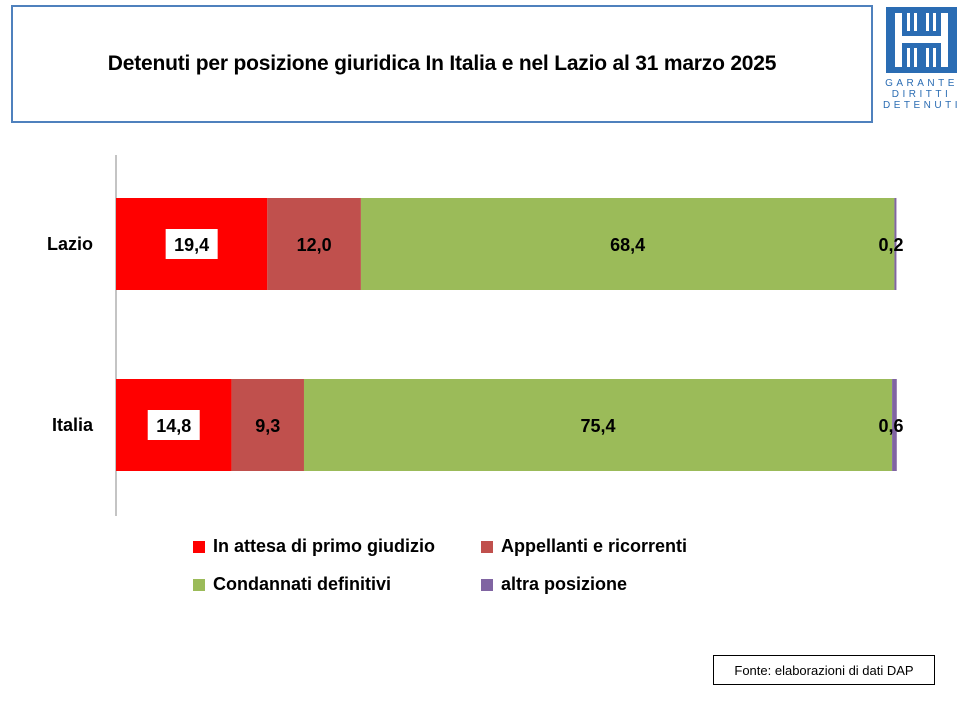  I want to click on data-label: 14,8, so click(173, 426).